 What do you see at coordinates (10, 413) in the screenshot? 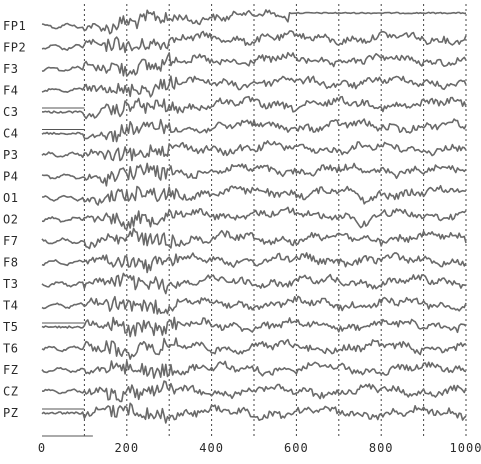
I see `channel-label-pz: PZ` at bounding box center [10, 413].